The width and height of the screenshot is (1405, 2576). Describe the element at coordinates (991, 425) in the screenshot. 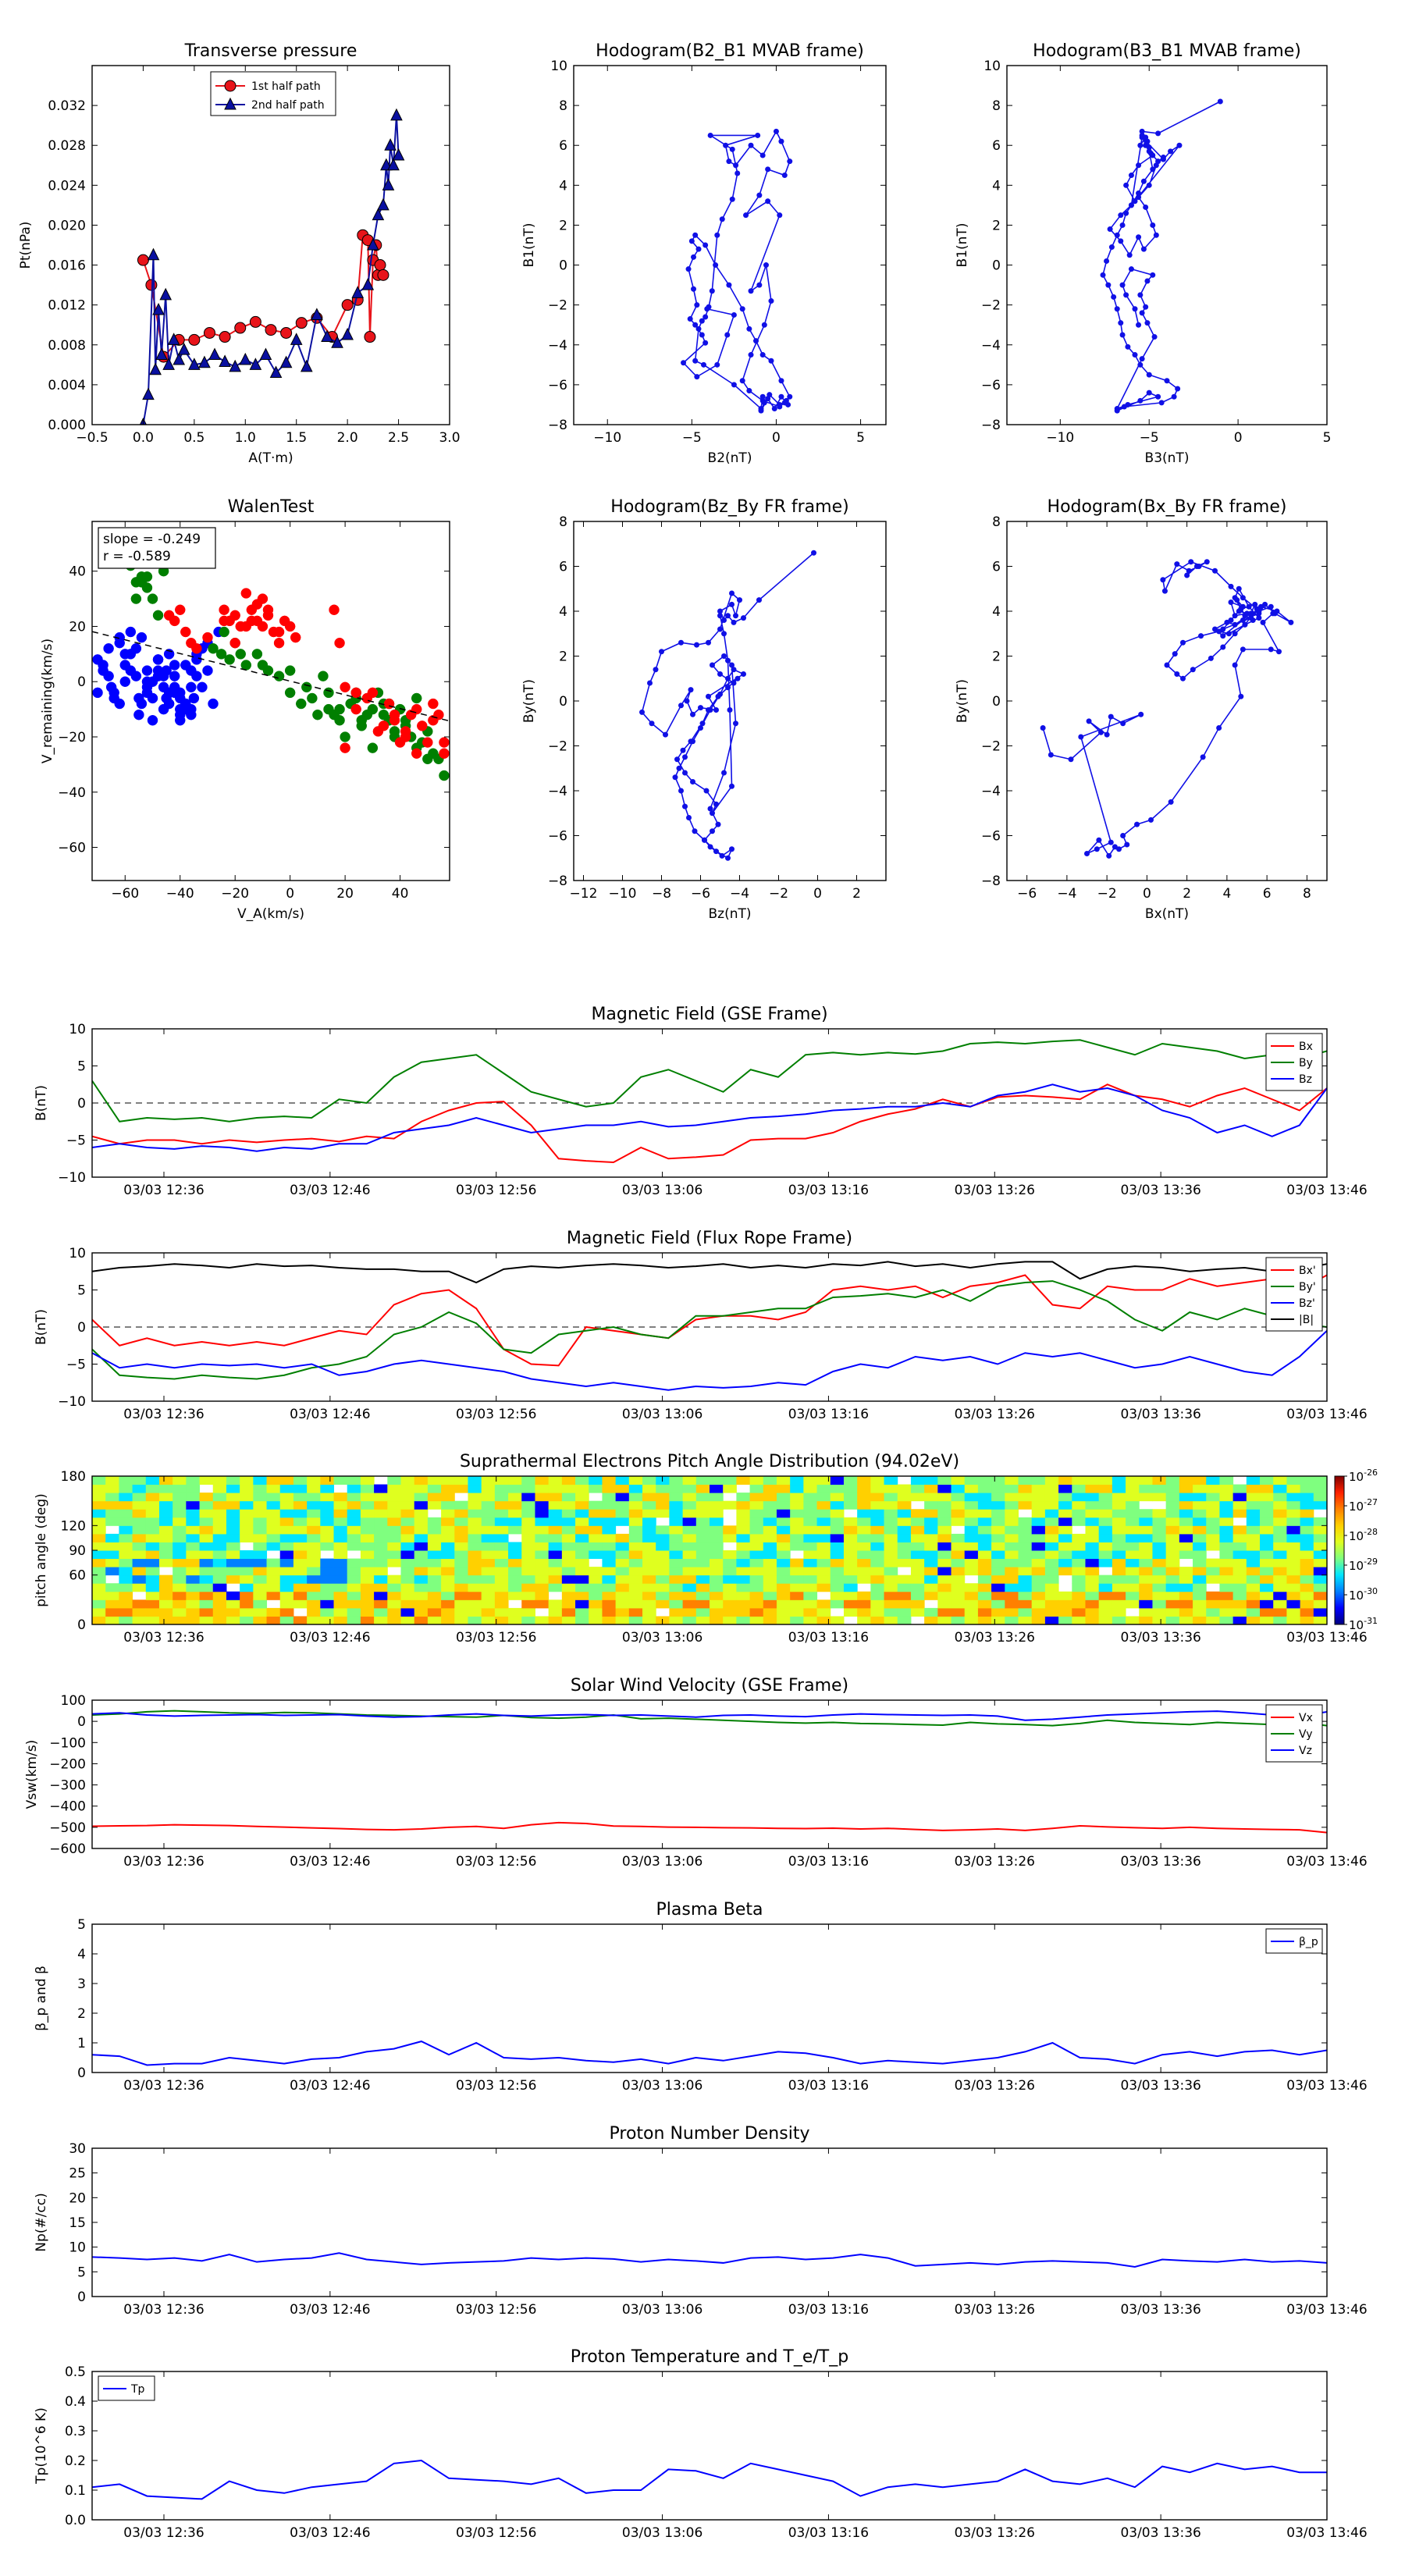

I see `y-tick-label: −8` at that location.